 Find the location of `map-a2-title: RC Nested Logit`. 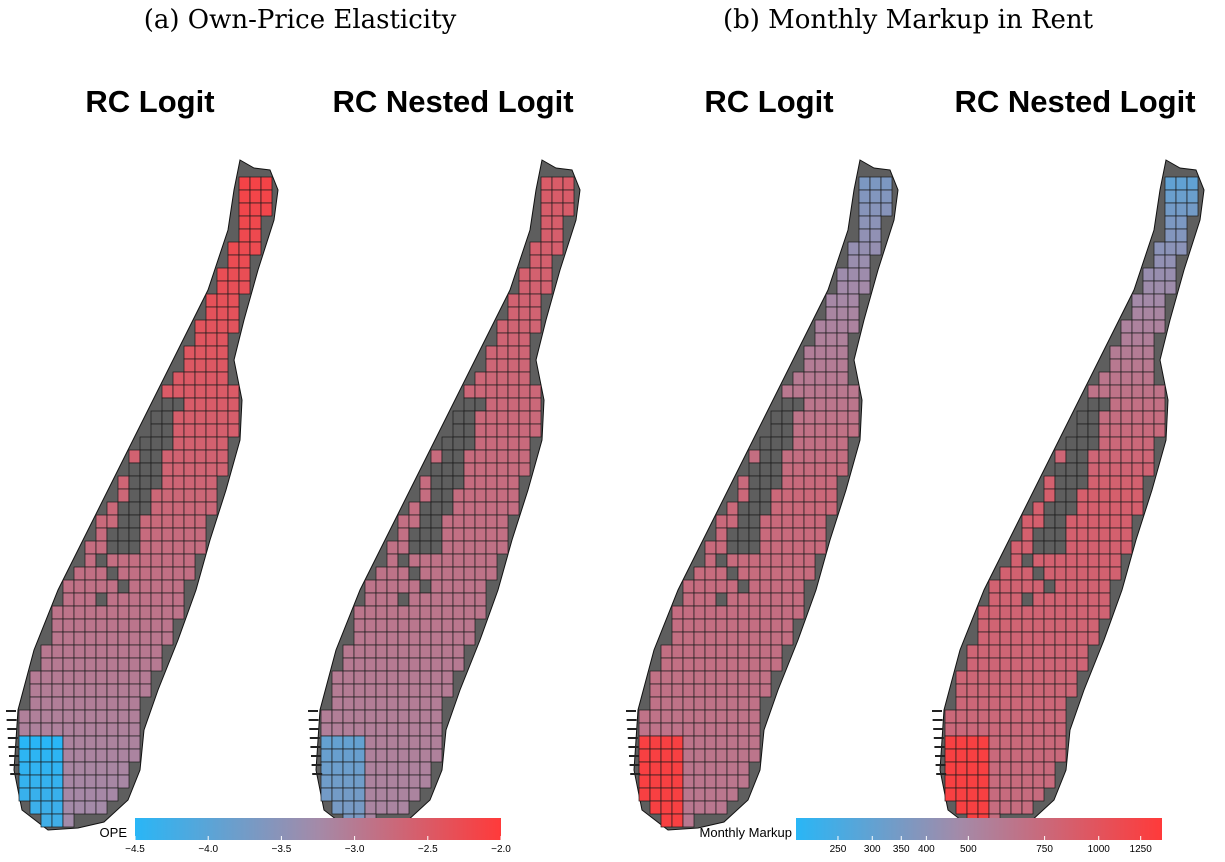

map-a2-title: RC Nested Logit is located at coordinates (452, 101).